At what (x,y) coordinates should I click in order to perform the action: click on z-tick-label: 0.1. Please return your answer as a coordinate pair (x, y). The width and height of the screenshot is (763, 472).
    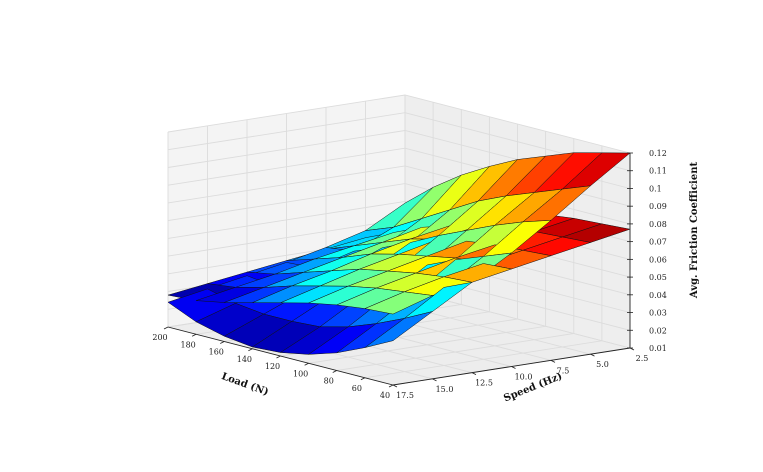
    Looking at the image, I should click on (655, 188).